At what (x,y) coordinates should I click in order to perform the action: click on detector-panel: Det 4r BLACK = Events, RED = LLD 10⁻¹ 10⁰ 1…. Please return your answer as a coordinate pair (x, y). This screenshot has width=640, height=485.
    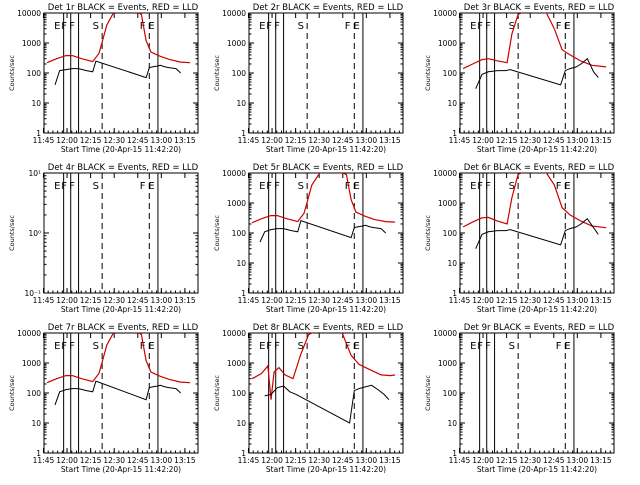
    Looking at the image, I should click on (103, 238).